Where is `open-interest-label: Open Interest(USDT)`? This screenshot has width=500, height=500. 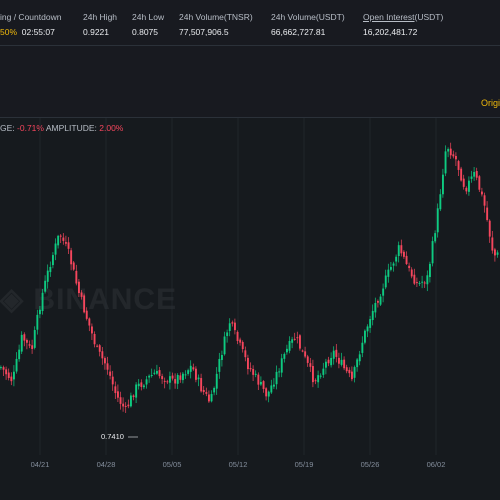
open-interest-label: Open Interest(USDT) is located at coordinates (403, 17).